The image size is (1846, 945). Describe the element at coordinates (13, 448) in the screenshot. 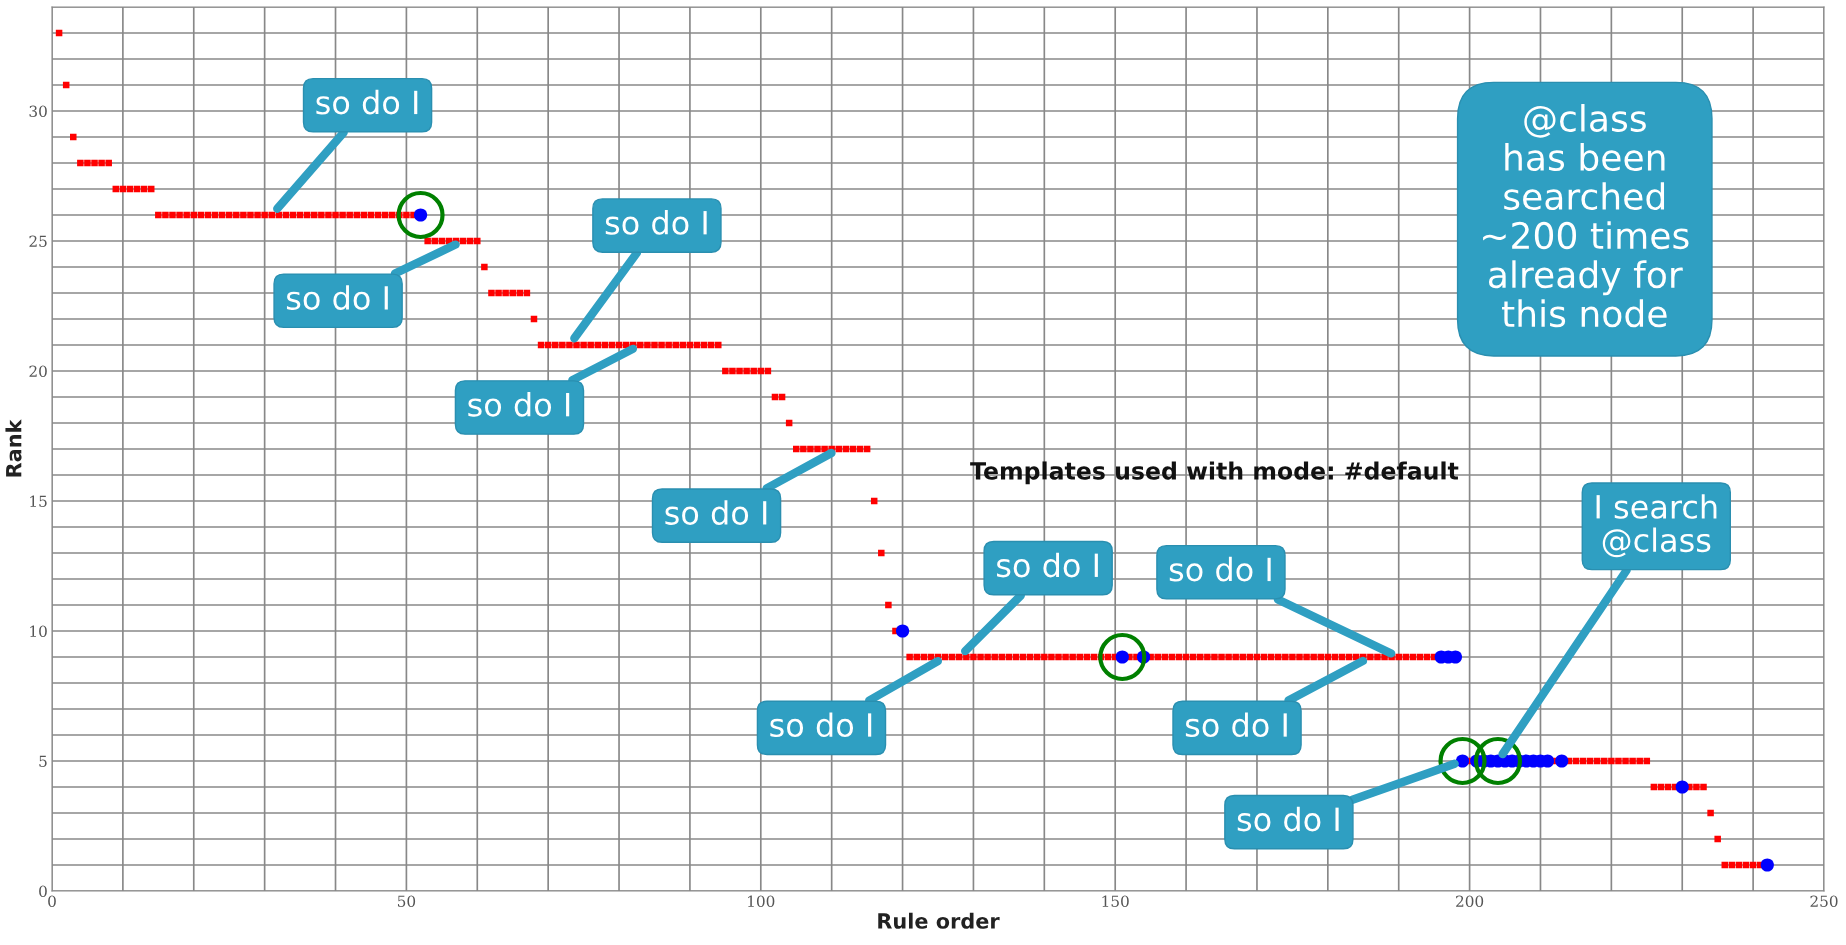

I see `y-axis-title: Rank` at that location.